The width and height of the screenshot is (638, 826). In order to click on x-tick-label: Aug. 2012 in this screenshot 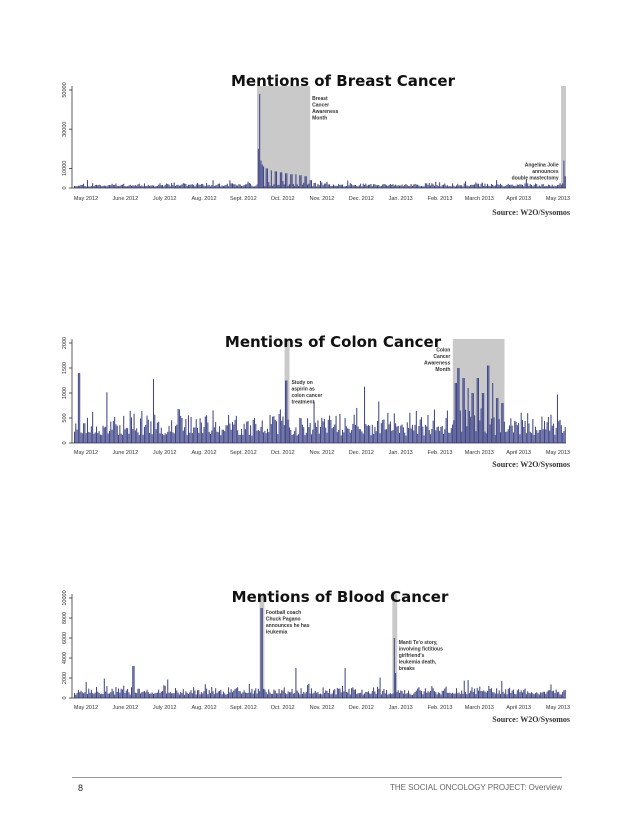, I will do `click(203, 453)`.